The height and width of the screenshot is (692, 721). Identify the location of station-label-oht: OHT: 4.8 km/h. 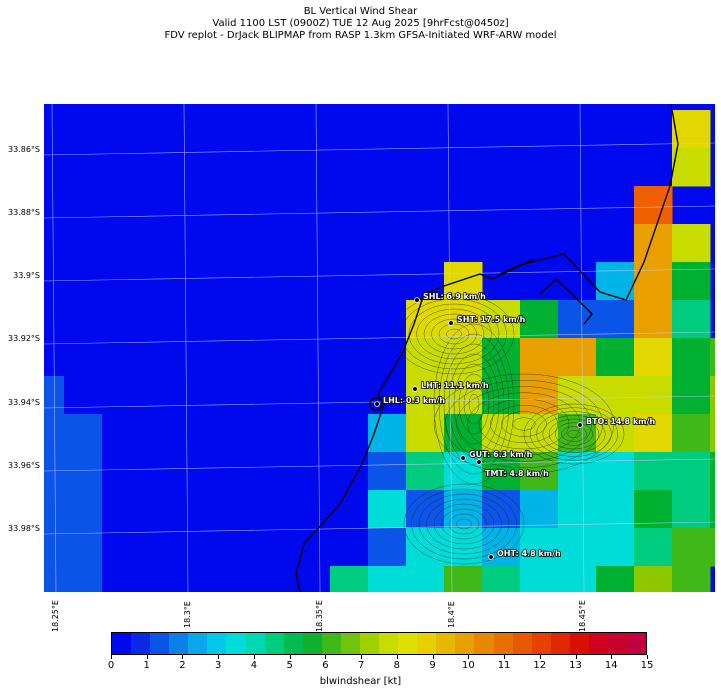
(529, 553).